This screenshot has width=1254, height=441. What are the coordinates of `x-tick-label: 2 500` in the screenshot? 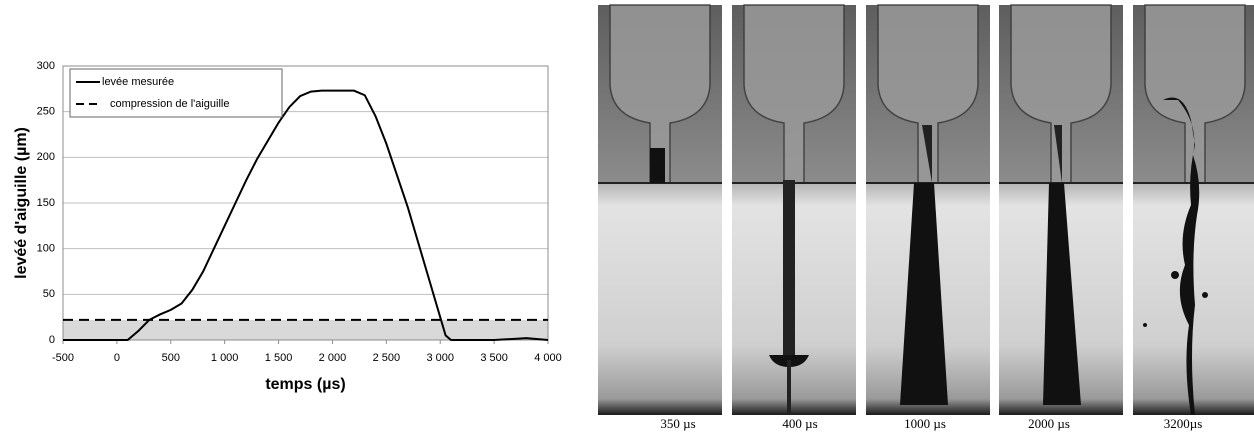 It's located at (387, 358).